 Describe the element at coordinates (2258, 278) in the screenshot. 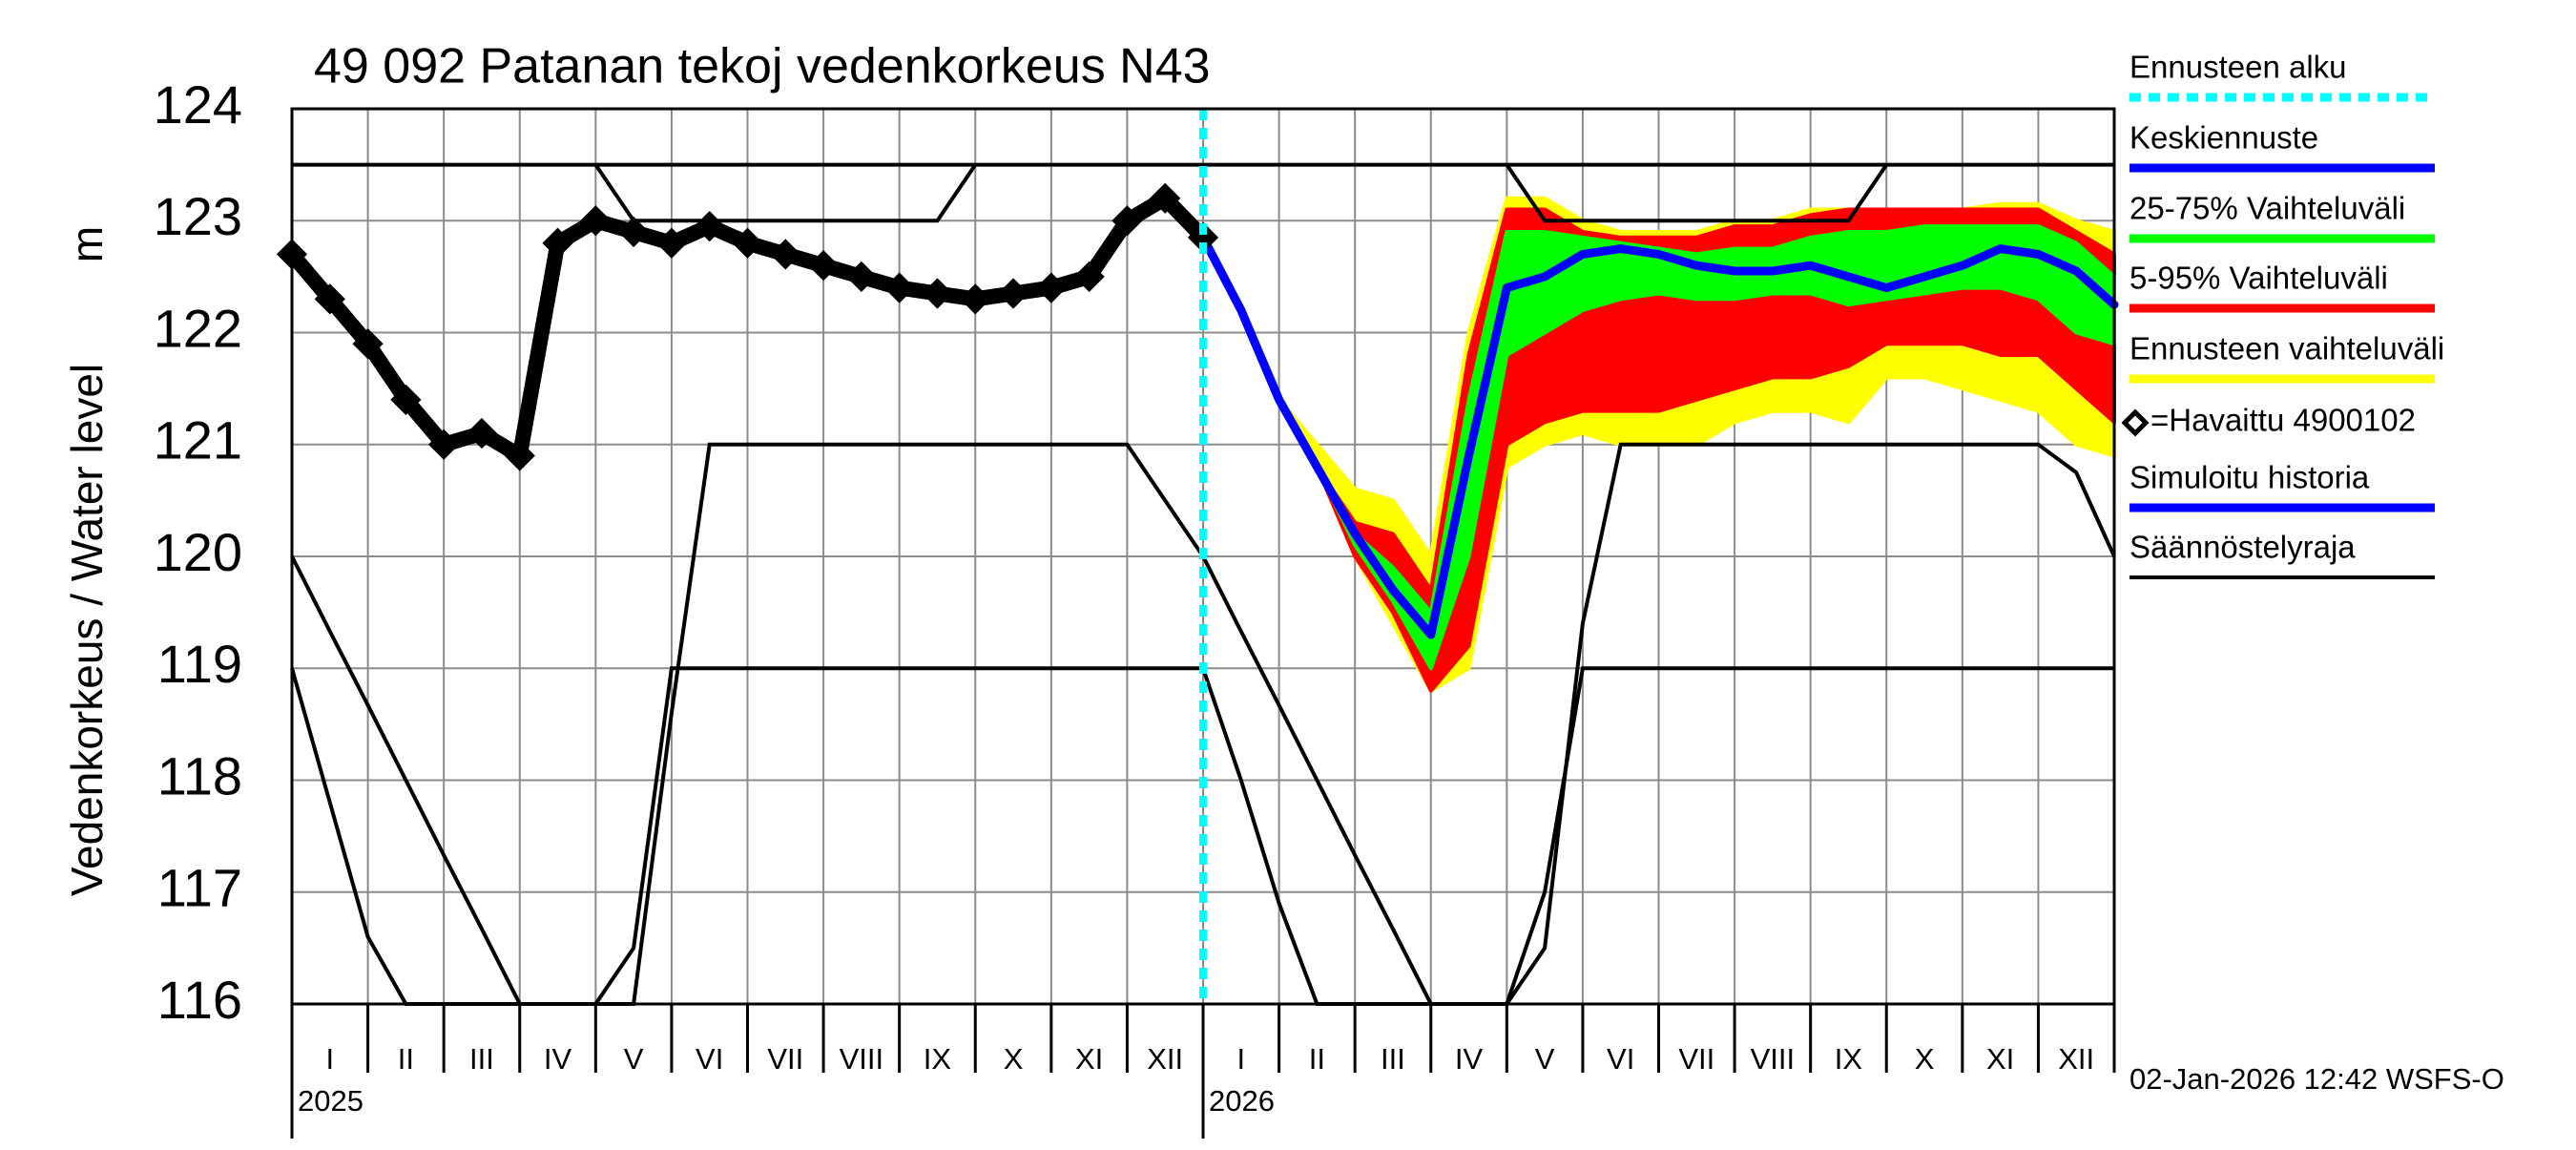

I see `legend-label: 5-95% Vaihteluväli` at that location.